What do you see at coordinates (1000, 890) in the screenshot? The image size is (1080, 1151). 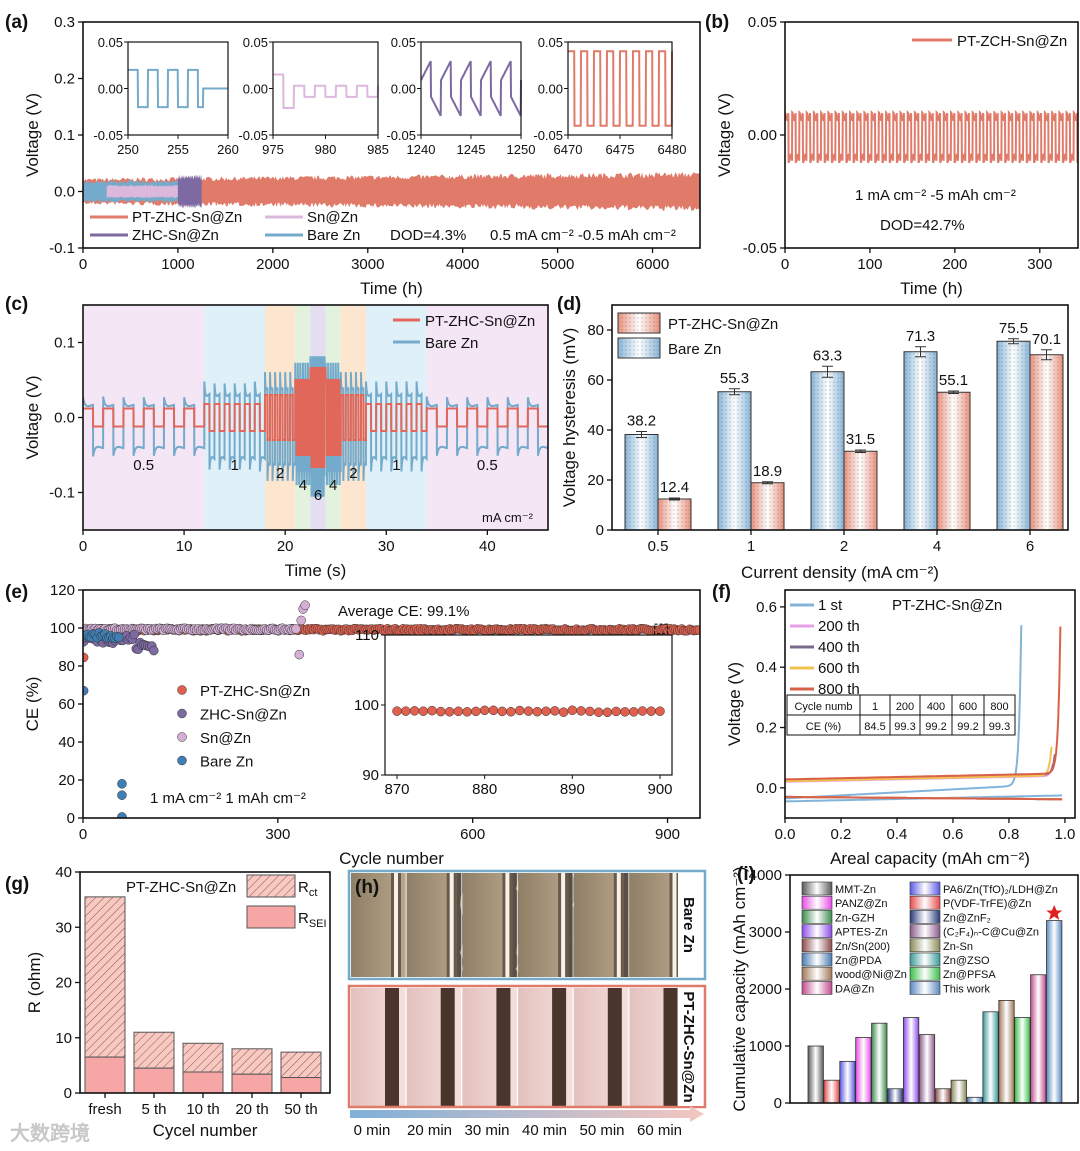 I see `legend-label: PA6/Zn(TfO)₂/LDH@Zn` at bounding box center [1000, 890].